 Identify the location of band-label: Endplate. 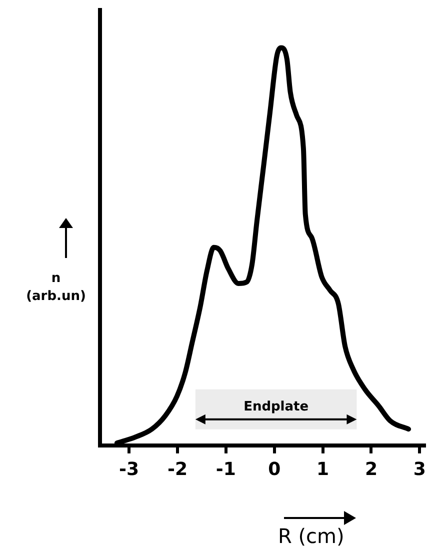
(276, 406).